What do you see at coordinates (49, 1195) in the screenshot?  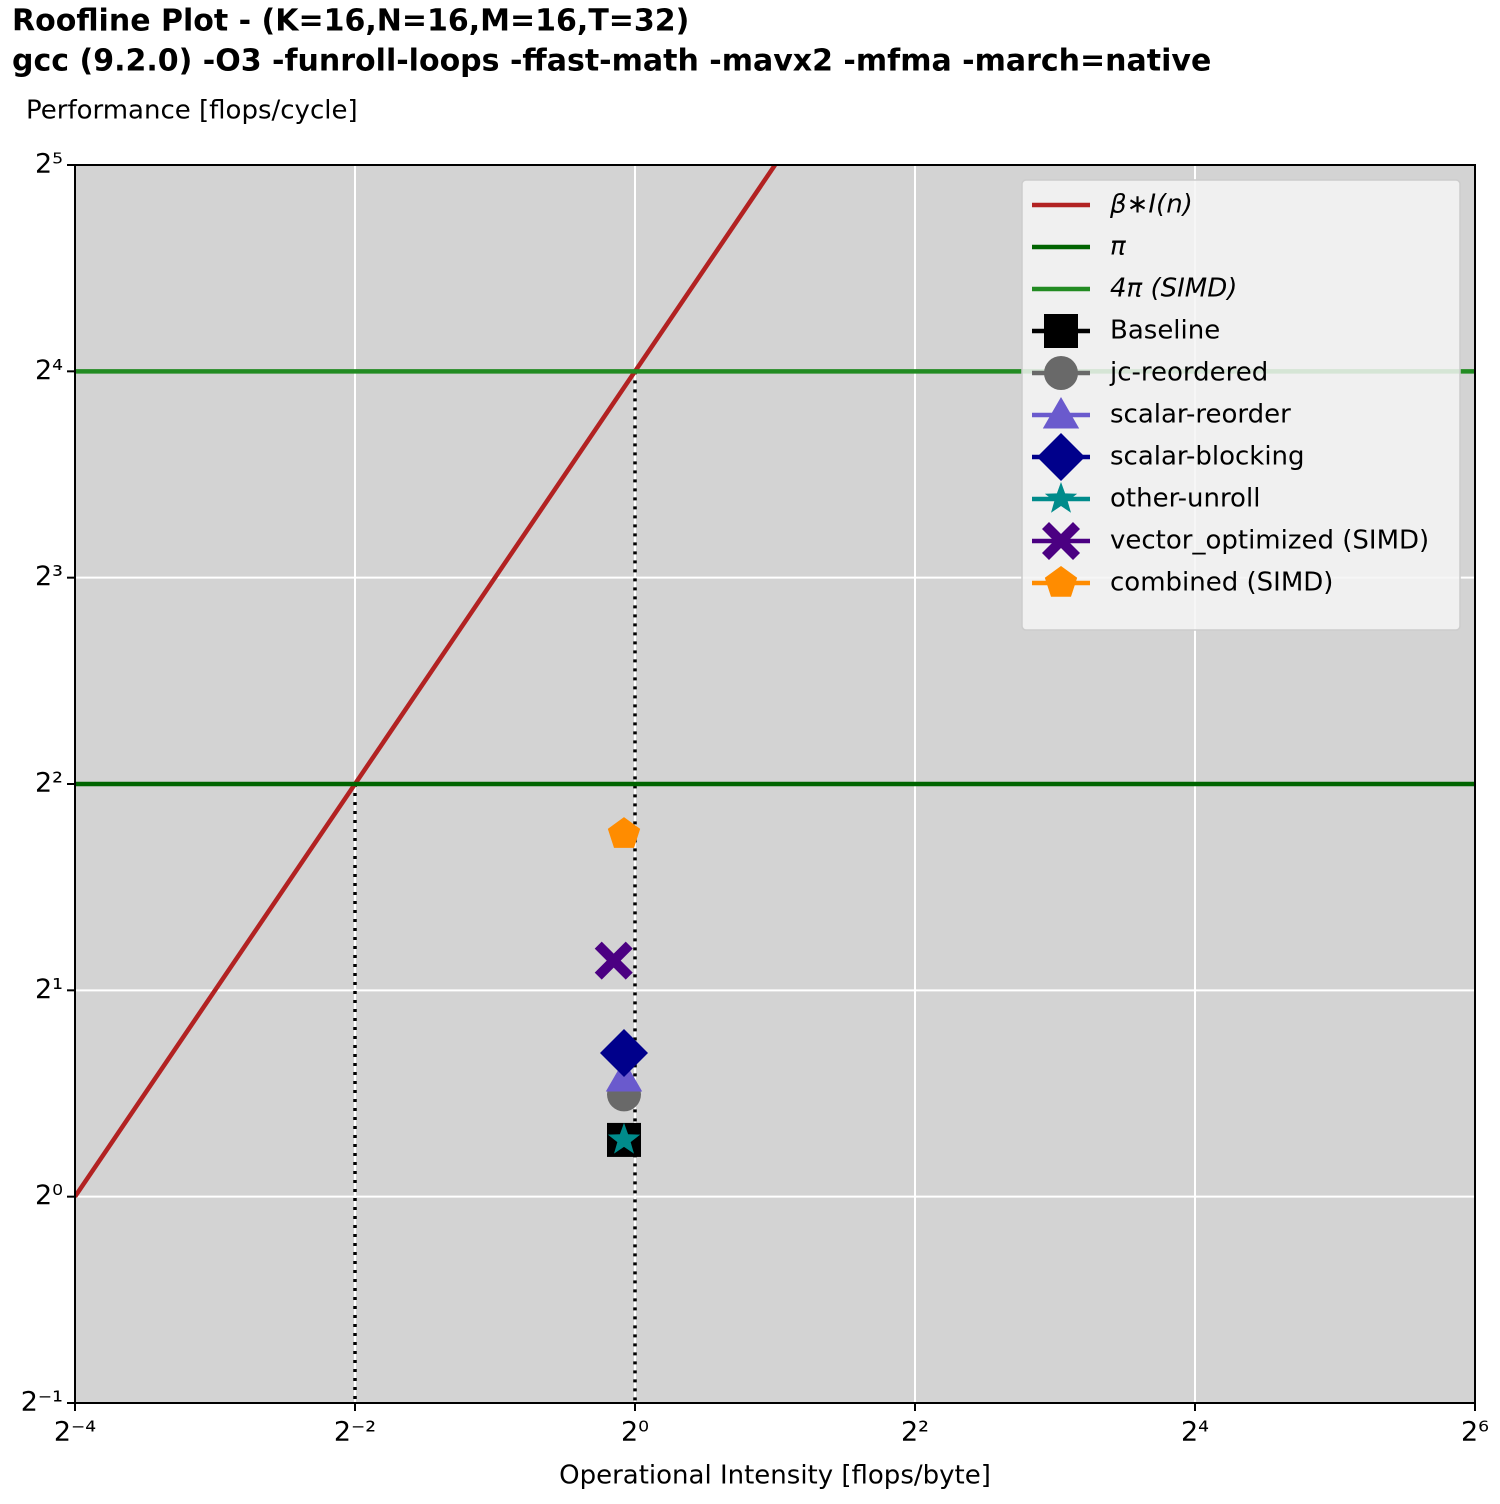 I see `y-tick-label: 2⁰` at bounding box center [49, 1195].